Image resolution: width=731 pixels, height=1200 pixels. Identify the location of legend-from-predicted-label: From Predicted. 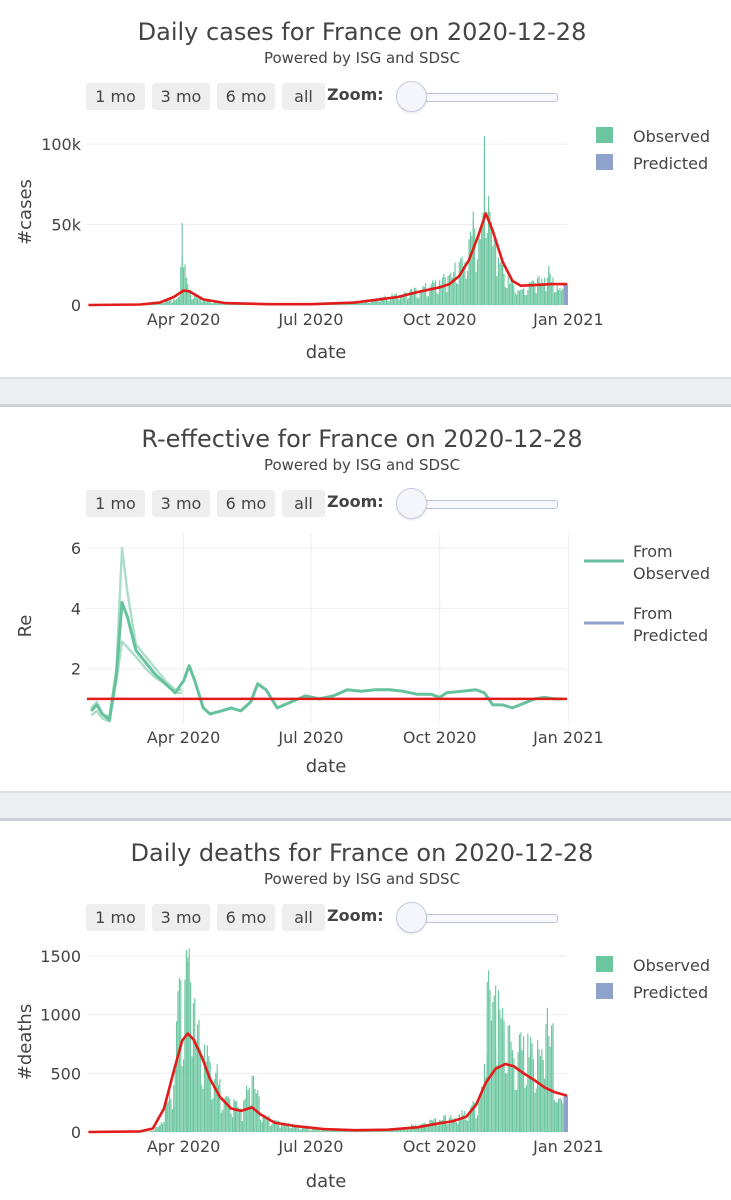
(670, 624).